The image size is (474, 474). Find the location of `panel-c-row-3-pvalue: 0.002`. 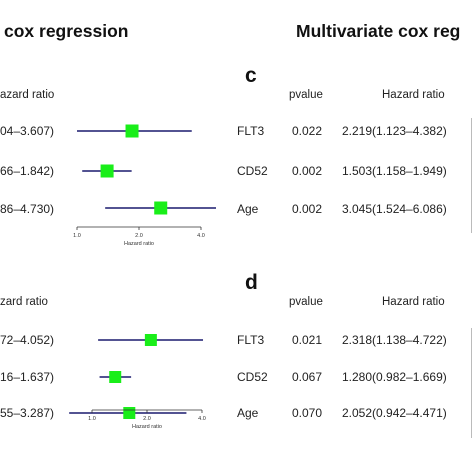

panel-c-row-3-pvalue: 0.002 is located at coordinates (307, 209).